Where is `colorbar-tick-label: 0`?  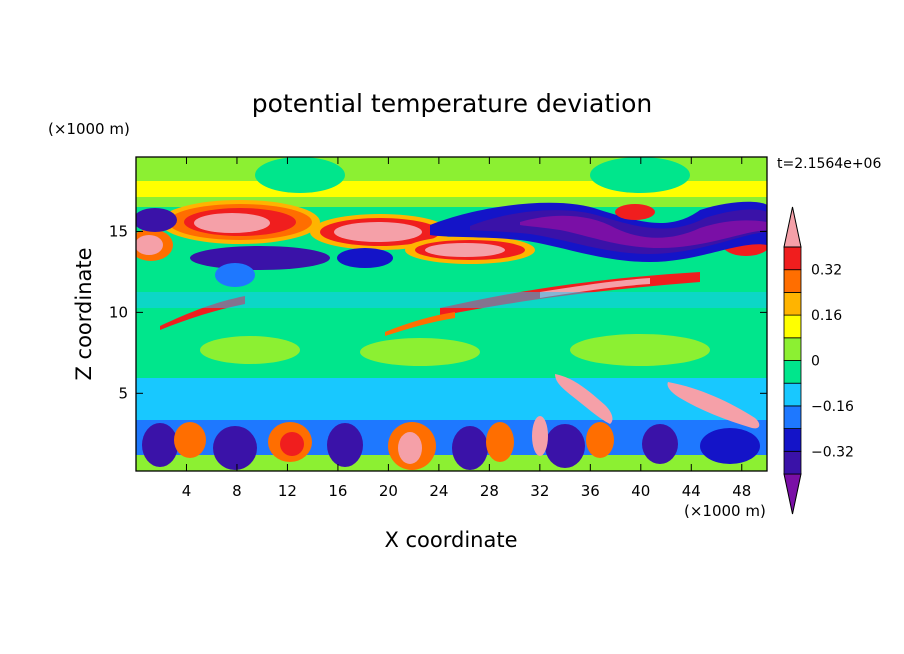
colorbar-tick-label: 0 is located at coordinates (815, 362).